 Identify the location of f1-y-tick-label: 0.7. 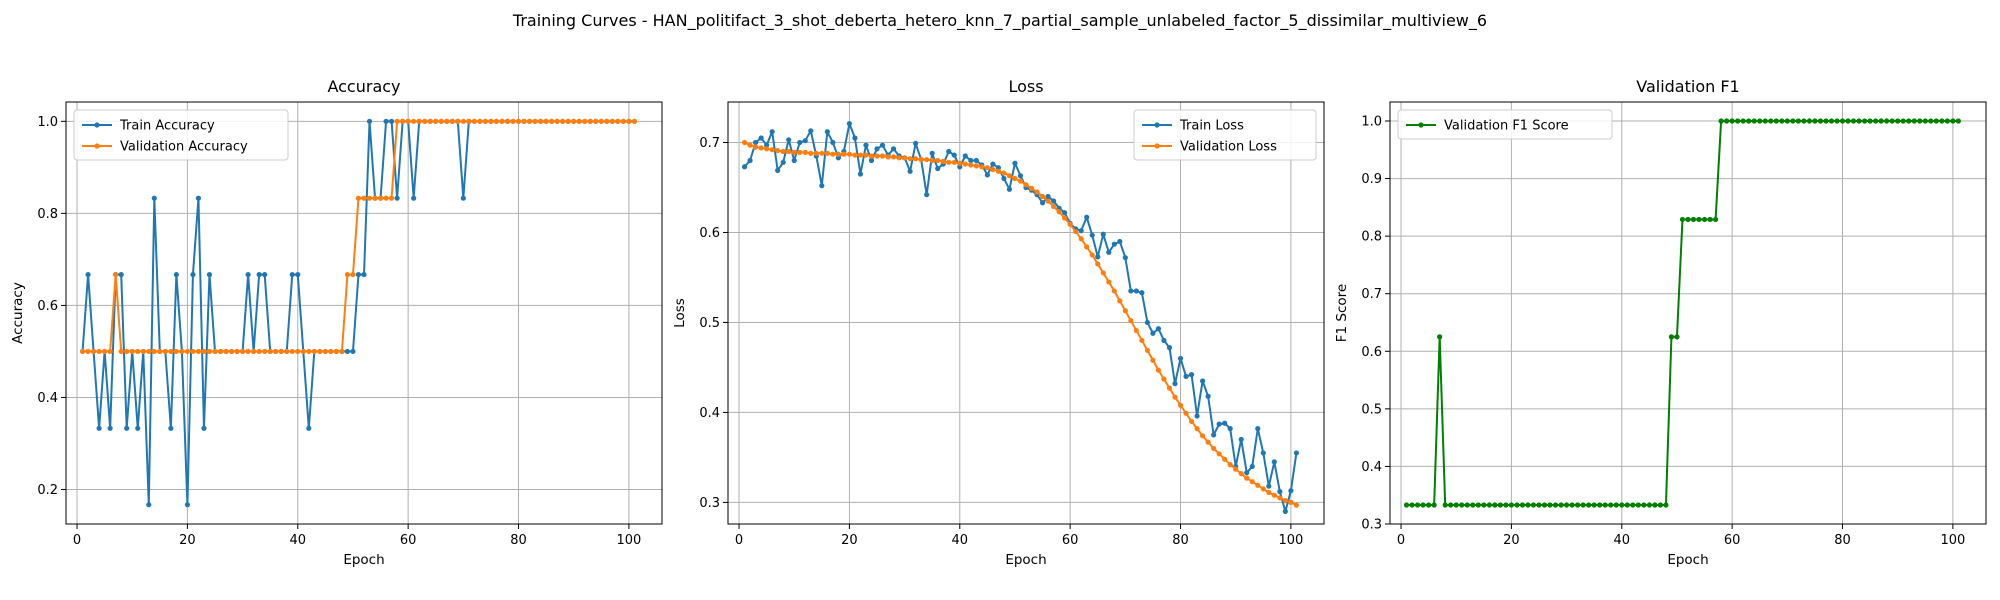
(1371, 294).